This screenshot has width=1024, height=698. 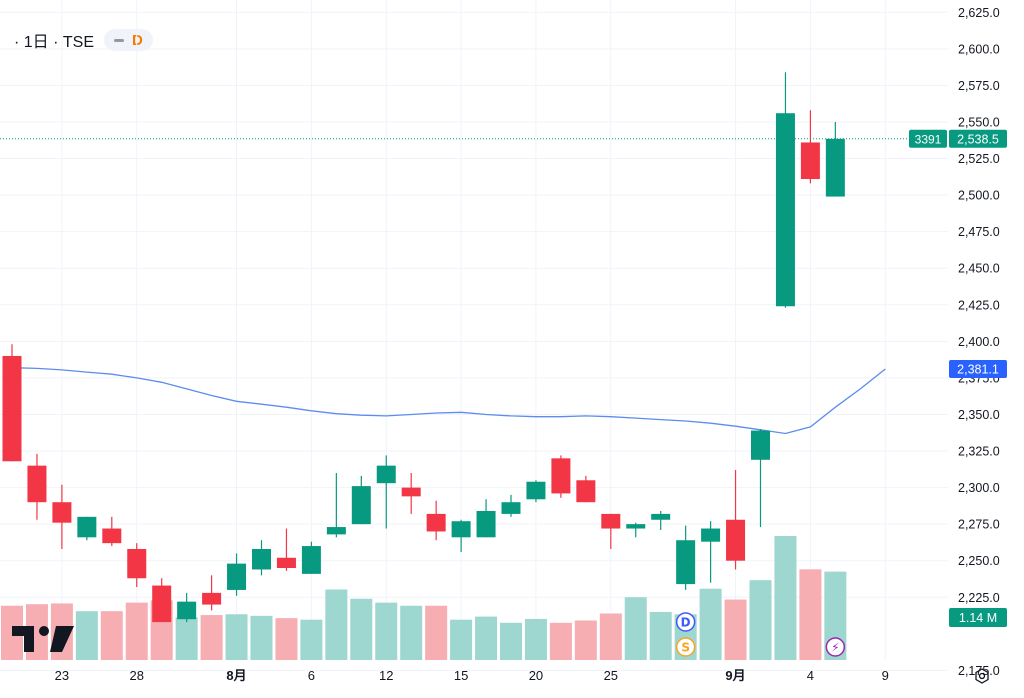 I want to click on y-tick-label: 2,325.0, so click(x=979, y=452).